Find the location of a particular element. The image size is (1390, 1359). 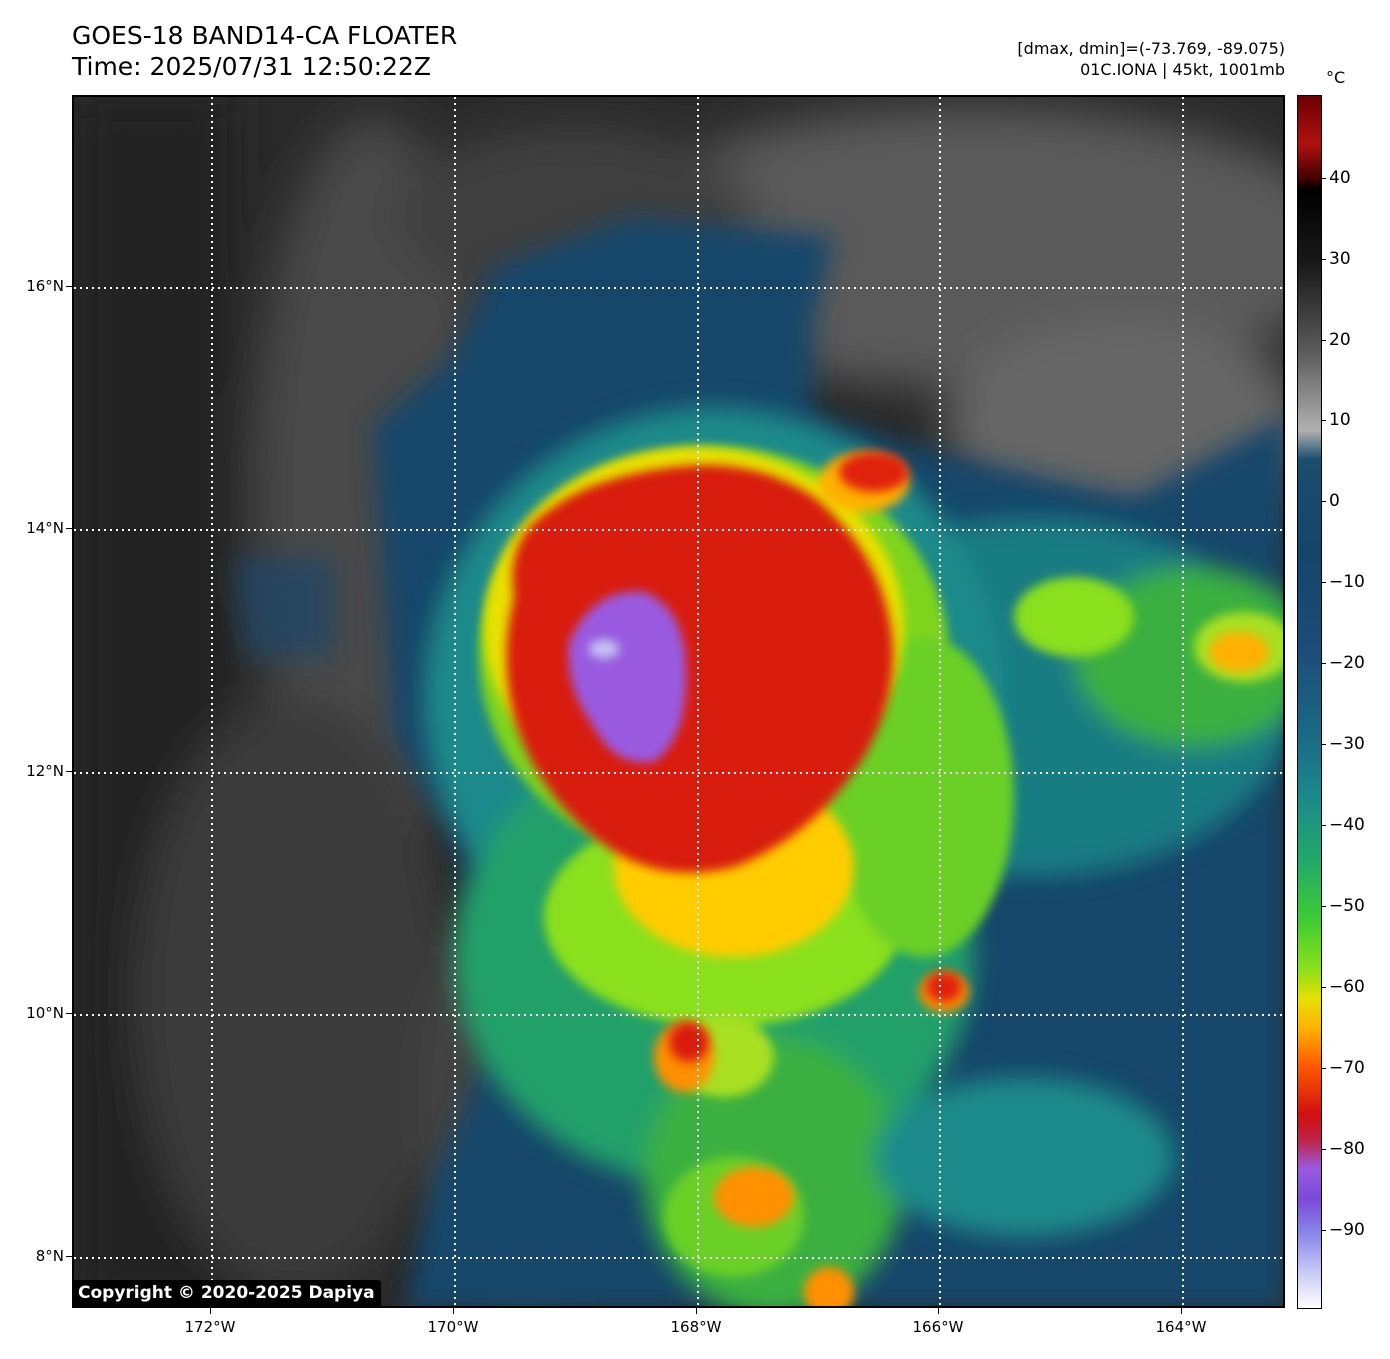

colorbar-unit: °C is located at coordinates (1336, 77).